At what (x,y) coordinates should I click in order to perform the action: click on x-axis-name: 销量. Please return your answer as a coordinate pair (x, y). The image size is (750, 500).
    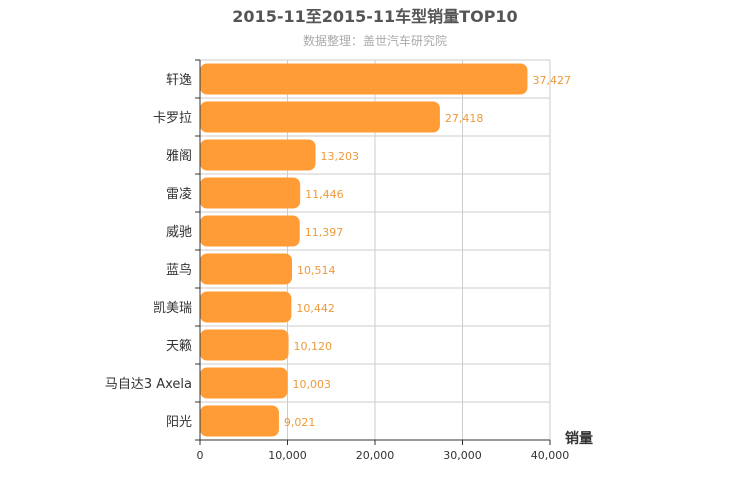
    Looking at the image, I should click on (579, 438).